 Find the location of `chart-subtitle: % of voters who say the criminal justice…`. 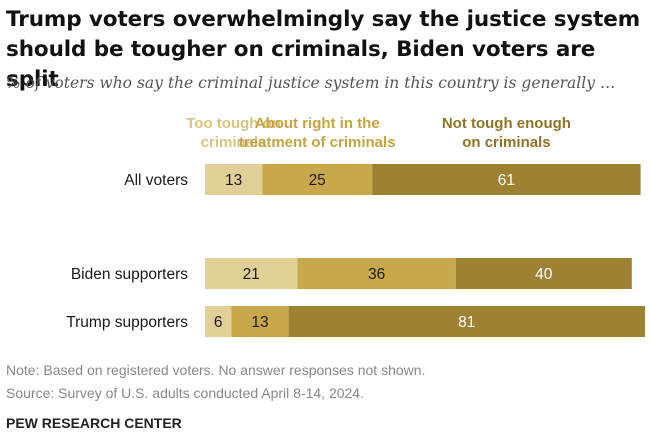

chart-subtitle: % of voters who say the criminal justice… is located at coordinates (311, 83).